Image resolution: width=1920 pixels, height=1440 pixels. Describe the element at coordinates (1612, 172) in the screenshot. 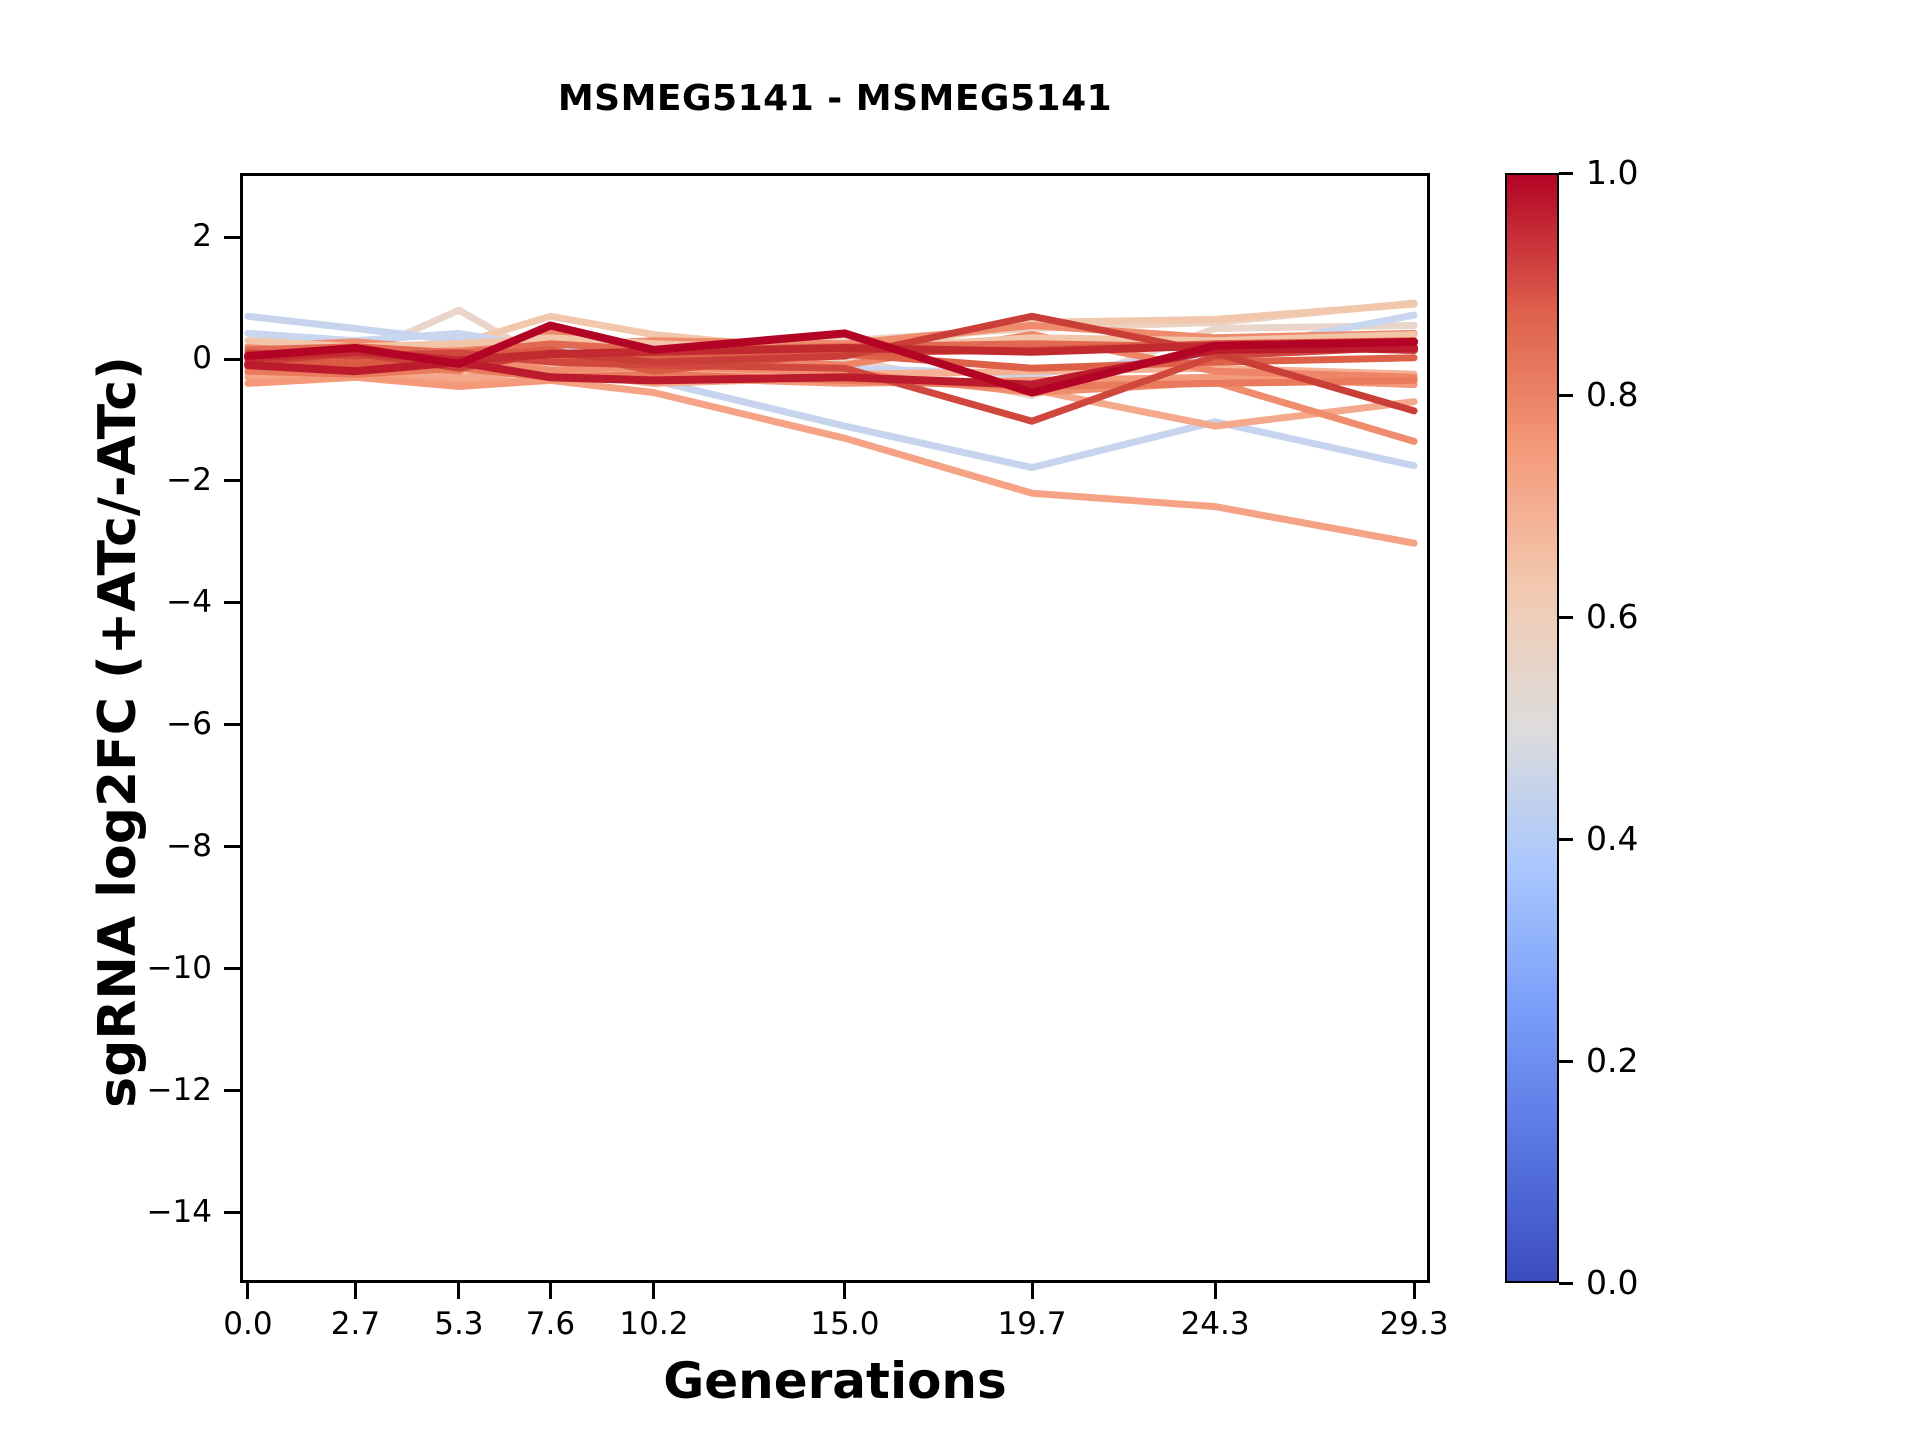

I see `colorbar-tick-label: 1.0` at that location.